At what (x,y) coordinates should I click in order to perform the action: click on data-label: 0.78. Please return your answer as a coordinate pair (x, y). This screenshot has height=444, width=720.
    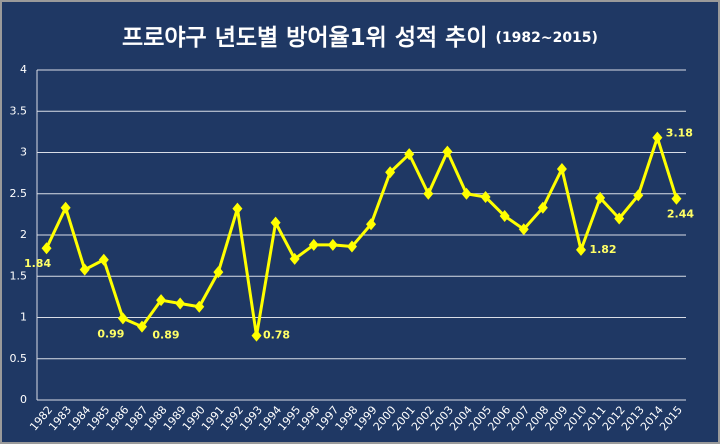
    Looking at the image, I should click on (276, 335).